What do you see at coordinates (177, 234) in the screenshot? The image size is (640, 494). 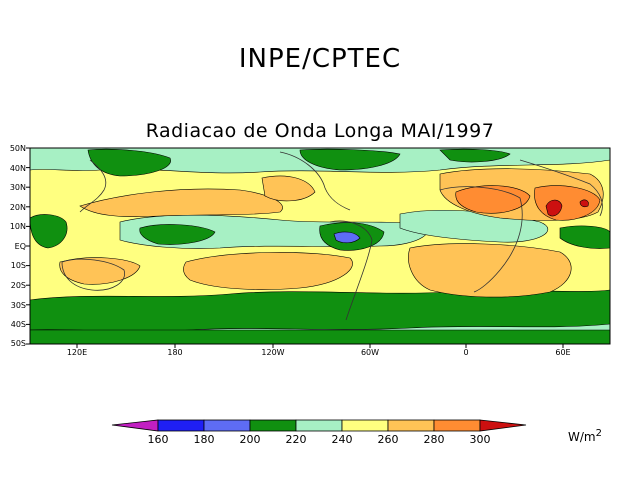 I see `olr-central-pacific-green` at bounding box center [177, 234].